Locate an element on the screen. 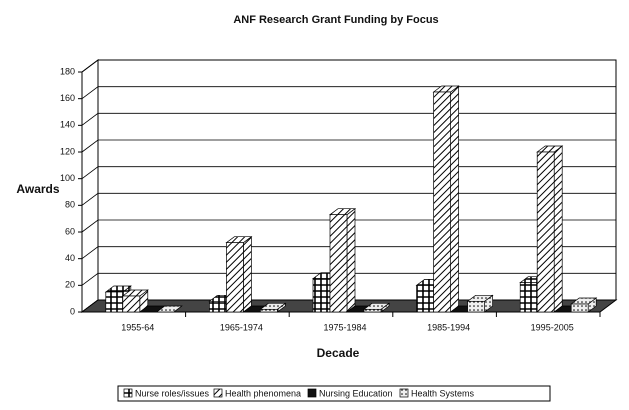 The width and height of the screenshot is (629, 410). y-tick-label: 60 is located at coordinates (70, 231).